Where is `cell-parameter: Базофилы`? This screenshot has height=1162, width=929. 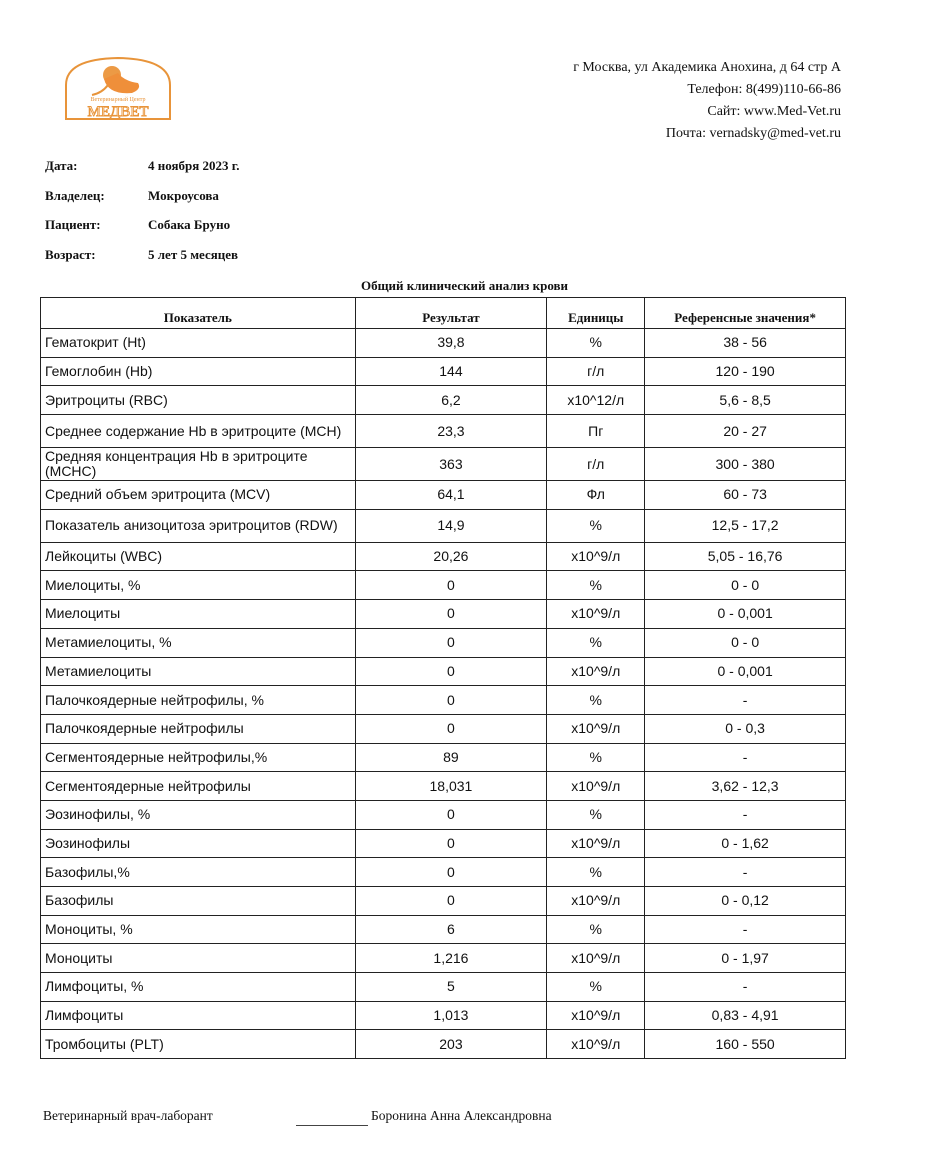
cell-parameter: Базофилы is located at coordinates (198, 901).